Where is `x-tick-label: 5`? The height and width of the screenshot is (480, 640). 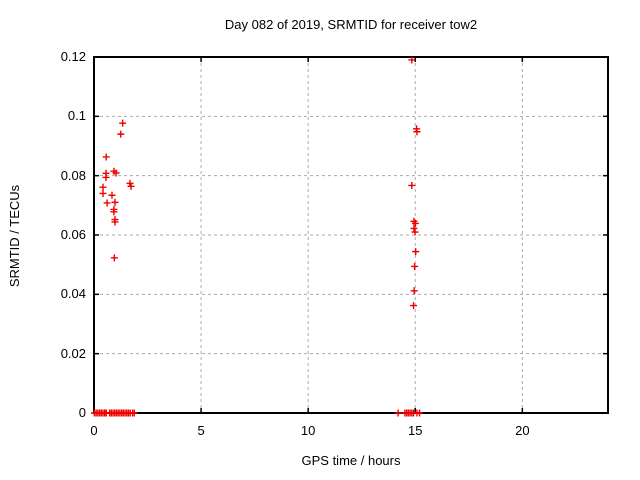 x-tick-label: 5 is located at coordinates (201, 430).